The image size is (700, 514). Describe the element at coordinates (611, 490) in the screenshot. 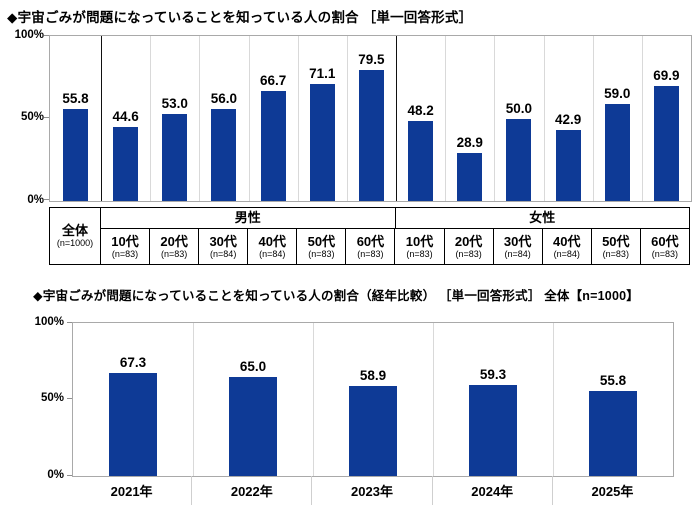

I see `xaxis-label-2025年: 2025年` at that location.